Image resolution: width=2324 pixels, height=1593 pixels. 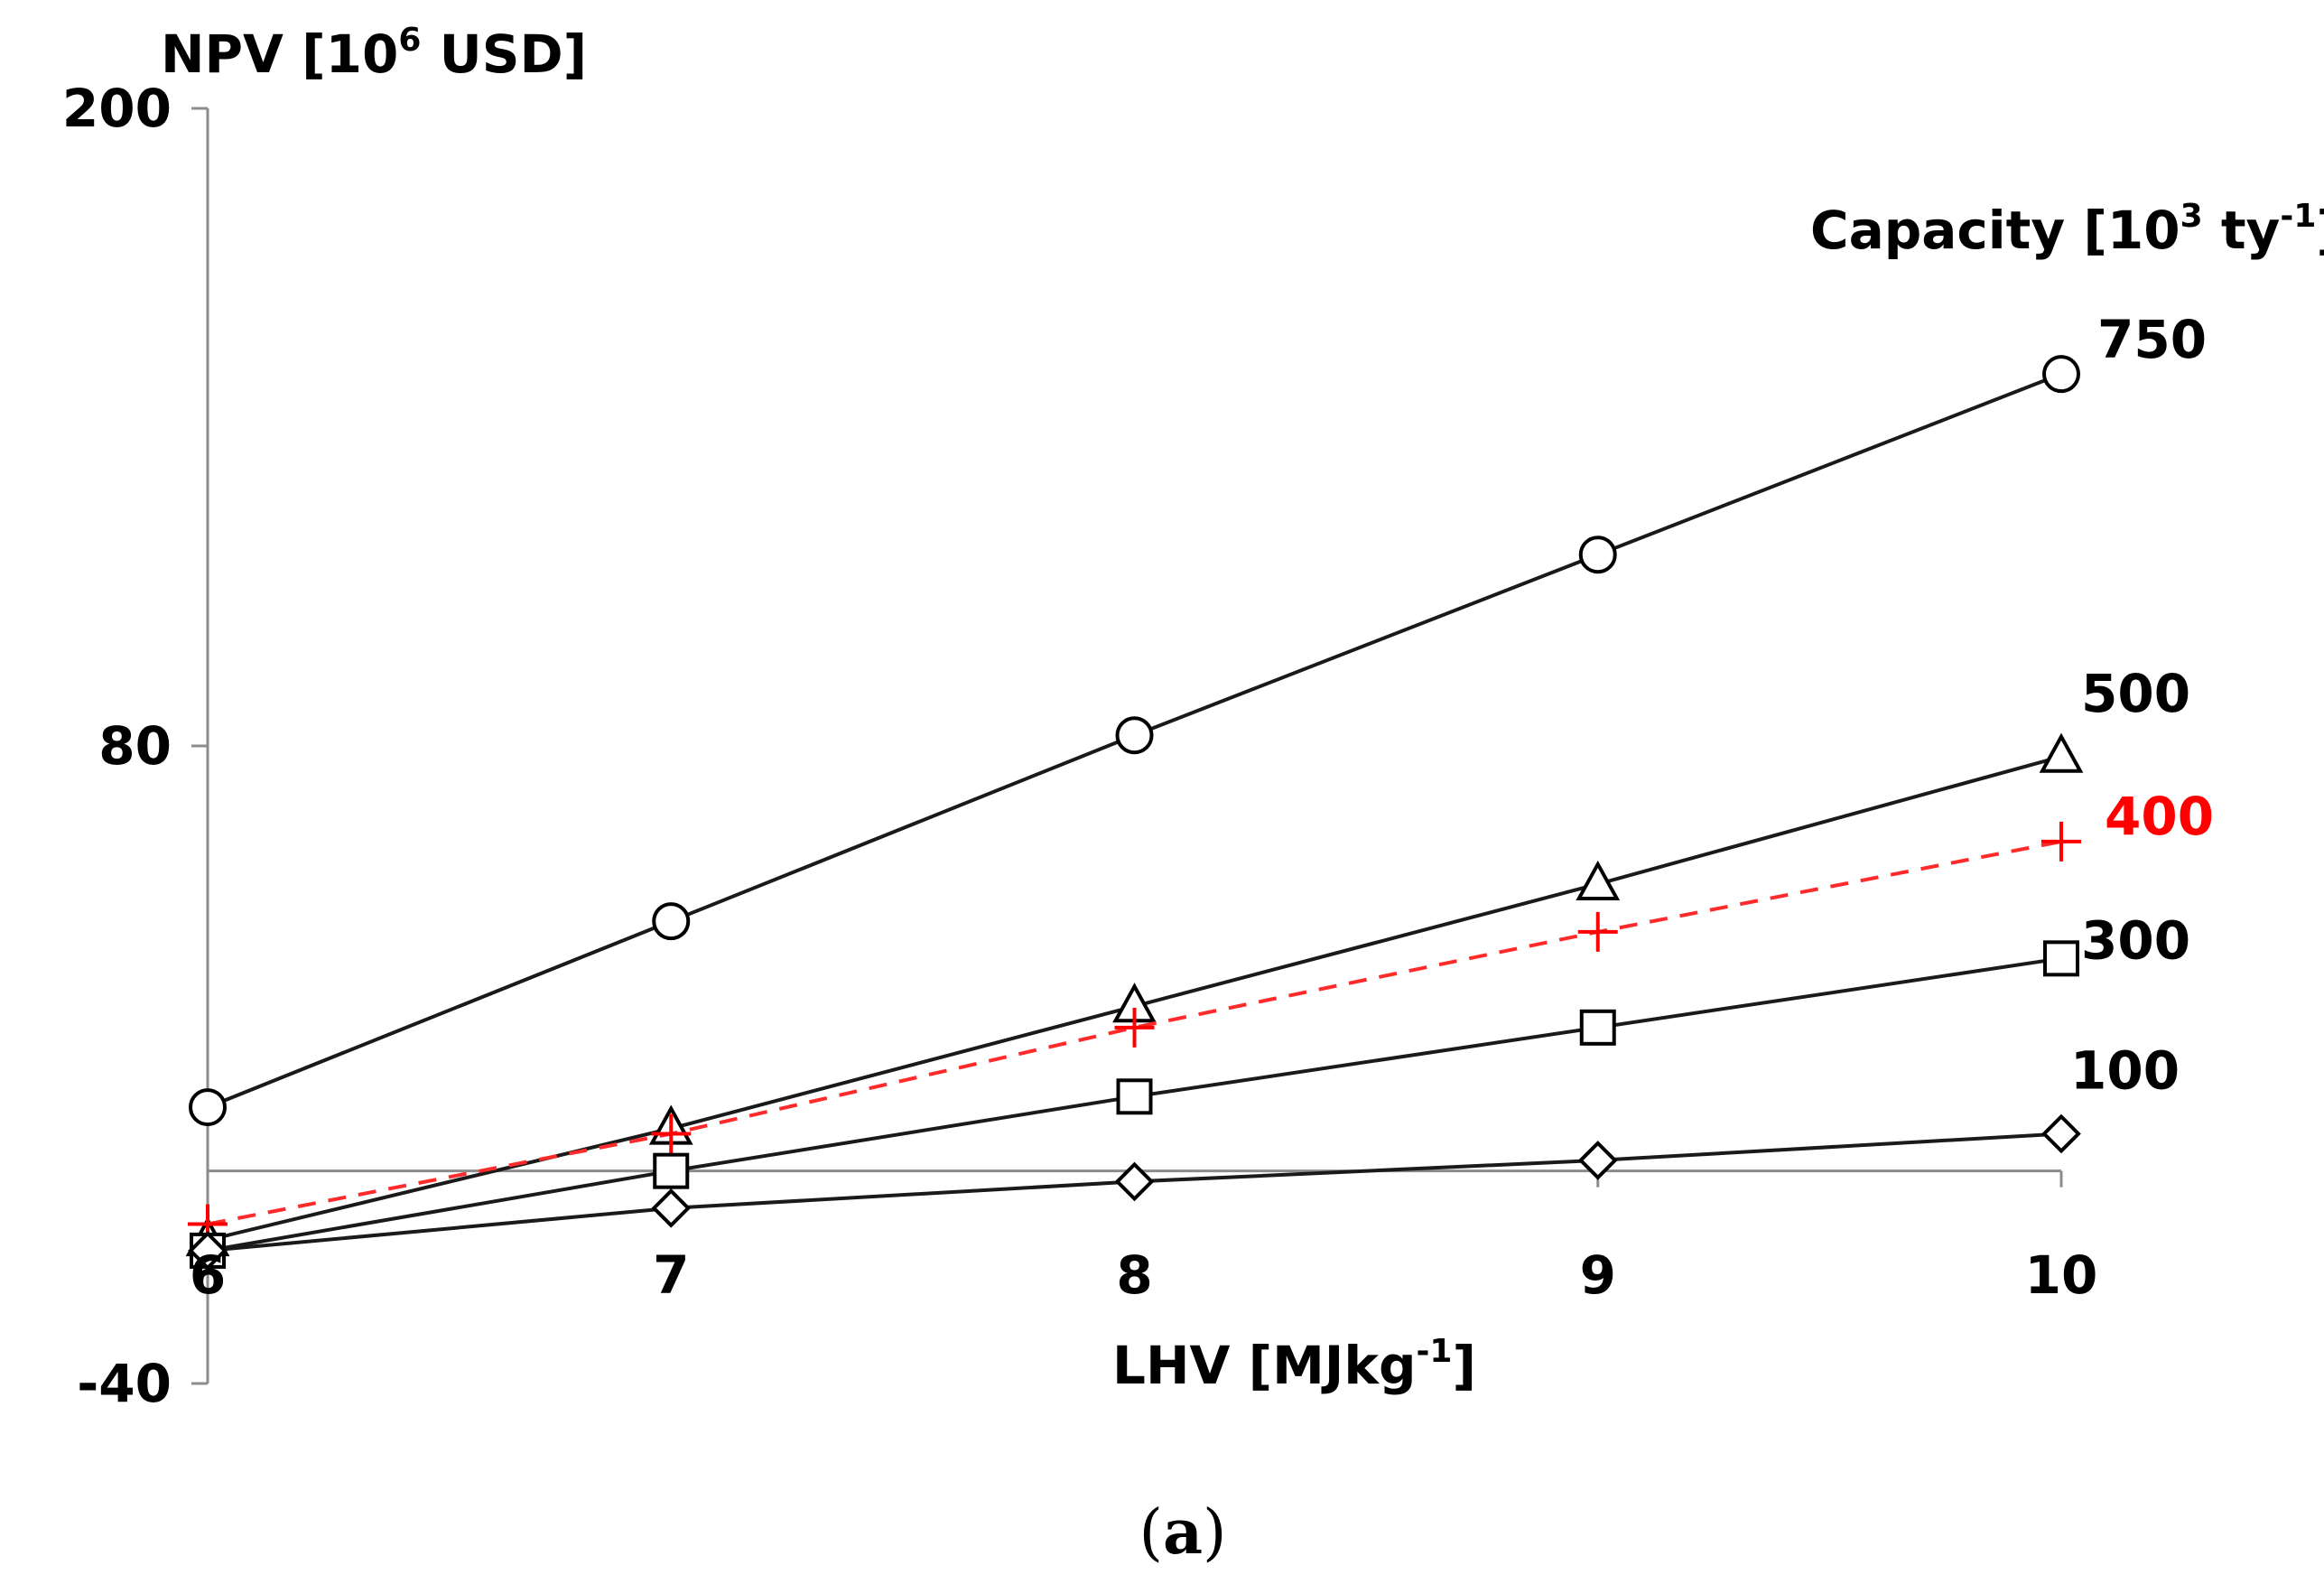 I want to click on y-tick-label: 200, so click(x=117, y=108).